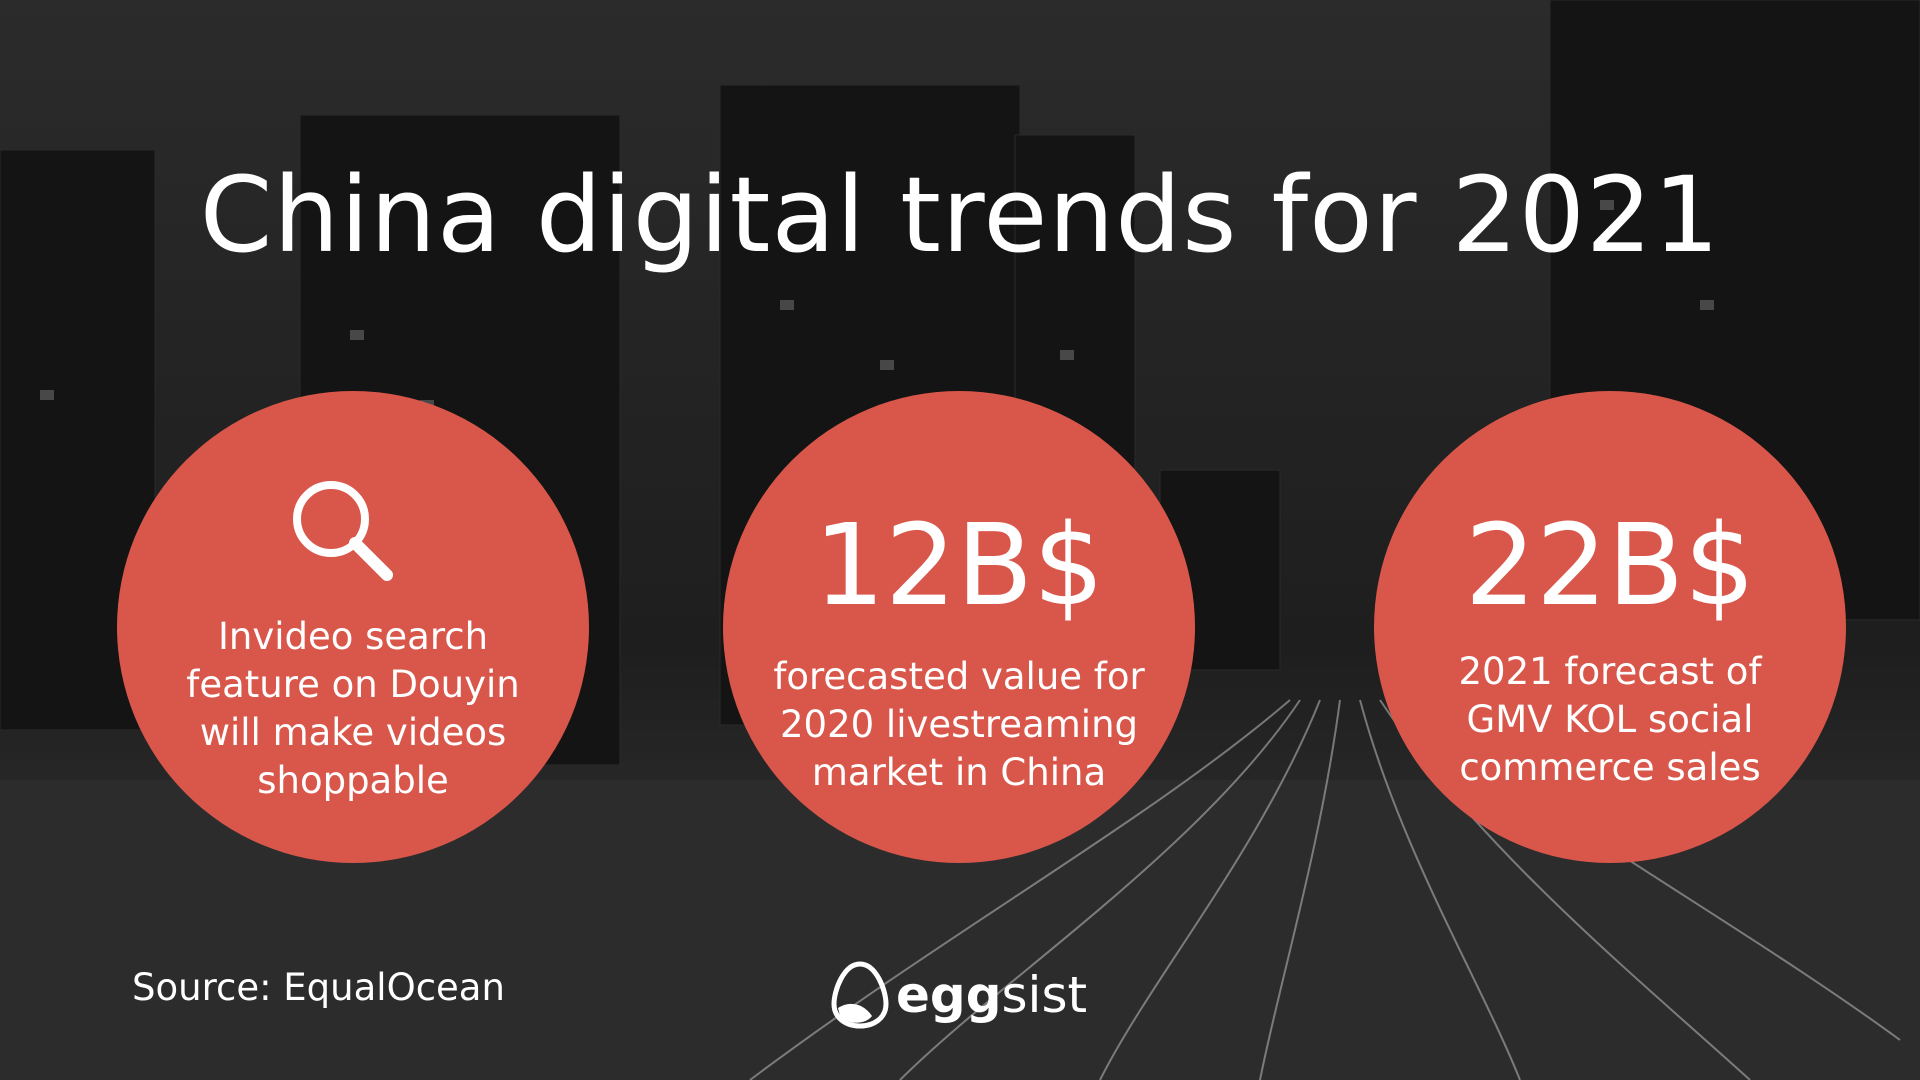 The width and height of the screenshot is (1920, 1080). What do you see at coordinates (1610, 566) in the screenshot?
I see `headline: 22B$` at bounding box center [1610, 566].